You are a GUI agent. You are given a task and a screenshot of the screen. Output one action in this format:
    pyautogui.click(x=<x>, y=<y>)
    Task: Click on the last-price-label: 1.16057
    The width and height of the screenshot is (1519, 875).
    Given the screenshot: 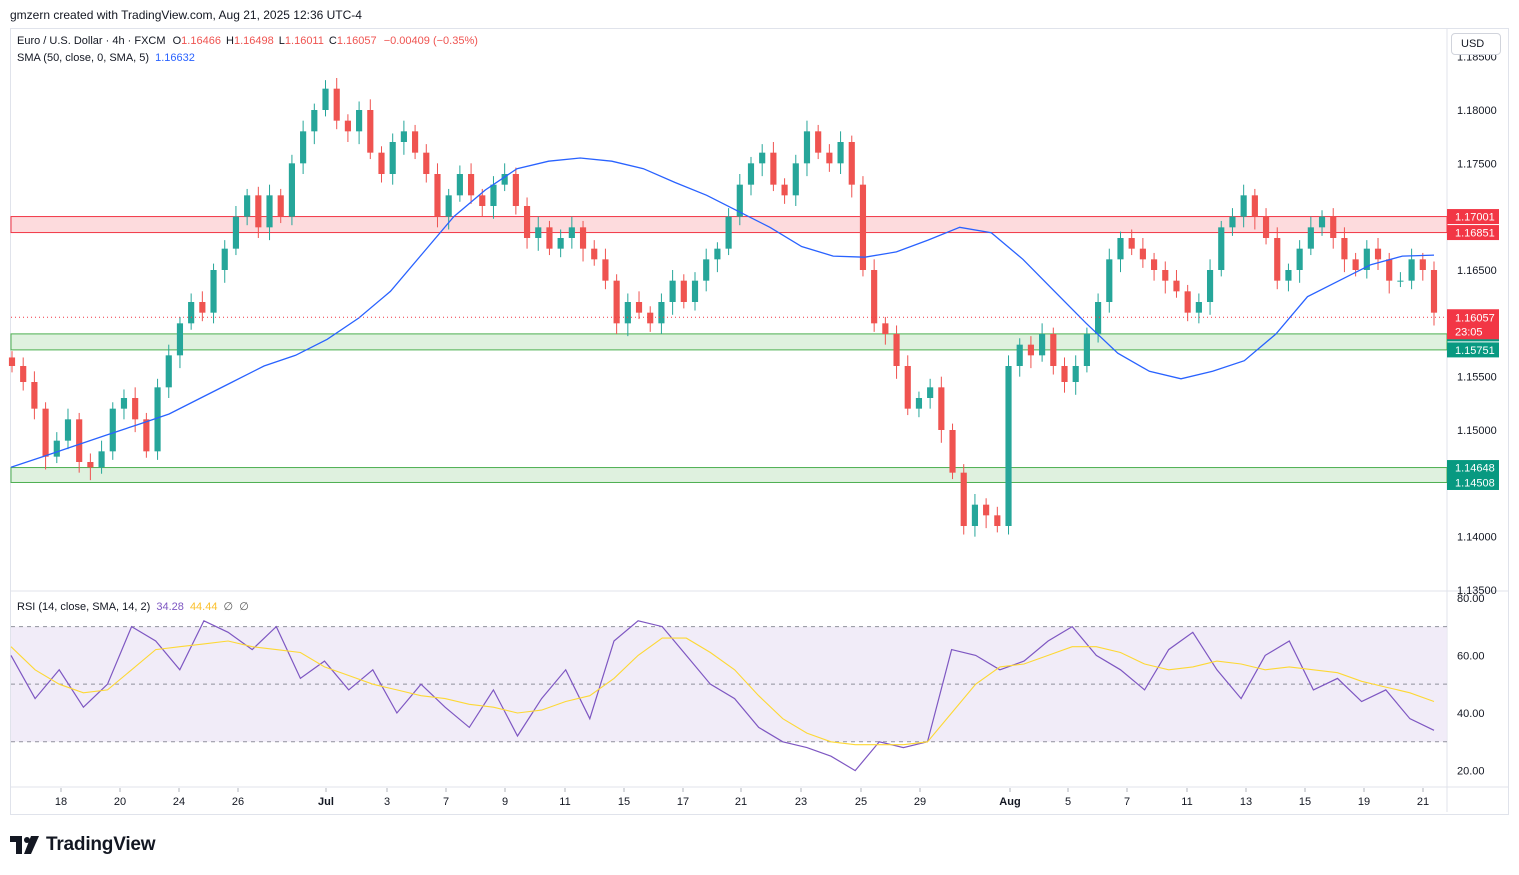 What is the action you would take?
    pyautogui.click(x=1475, y=318)
    